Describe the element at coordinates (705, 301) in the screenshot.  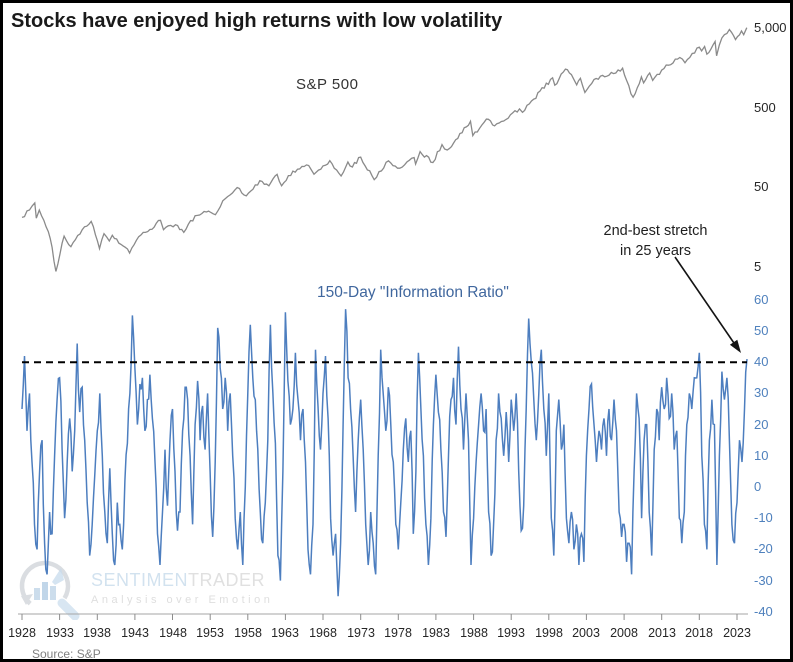
I see `annotation-arrow-line` at that location.